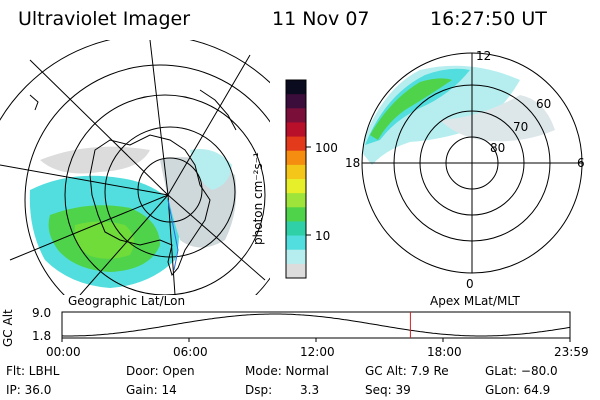  What do you see at coordinates (484, 56) in the screenshot?
I see `mlt-label-12: 12` at bounding box center [484, 56].